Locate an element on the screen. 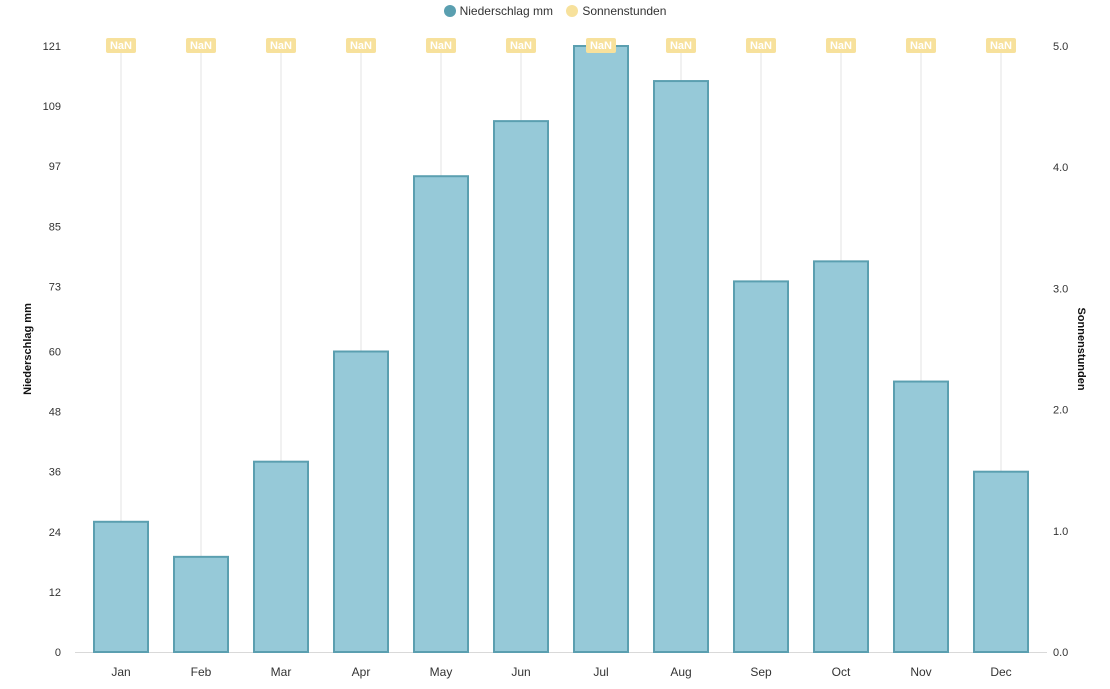  bar-may is located at coordinates (441, 414).